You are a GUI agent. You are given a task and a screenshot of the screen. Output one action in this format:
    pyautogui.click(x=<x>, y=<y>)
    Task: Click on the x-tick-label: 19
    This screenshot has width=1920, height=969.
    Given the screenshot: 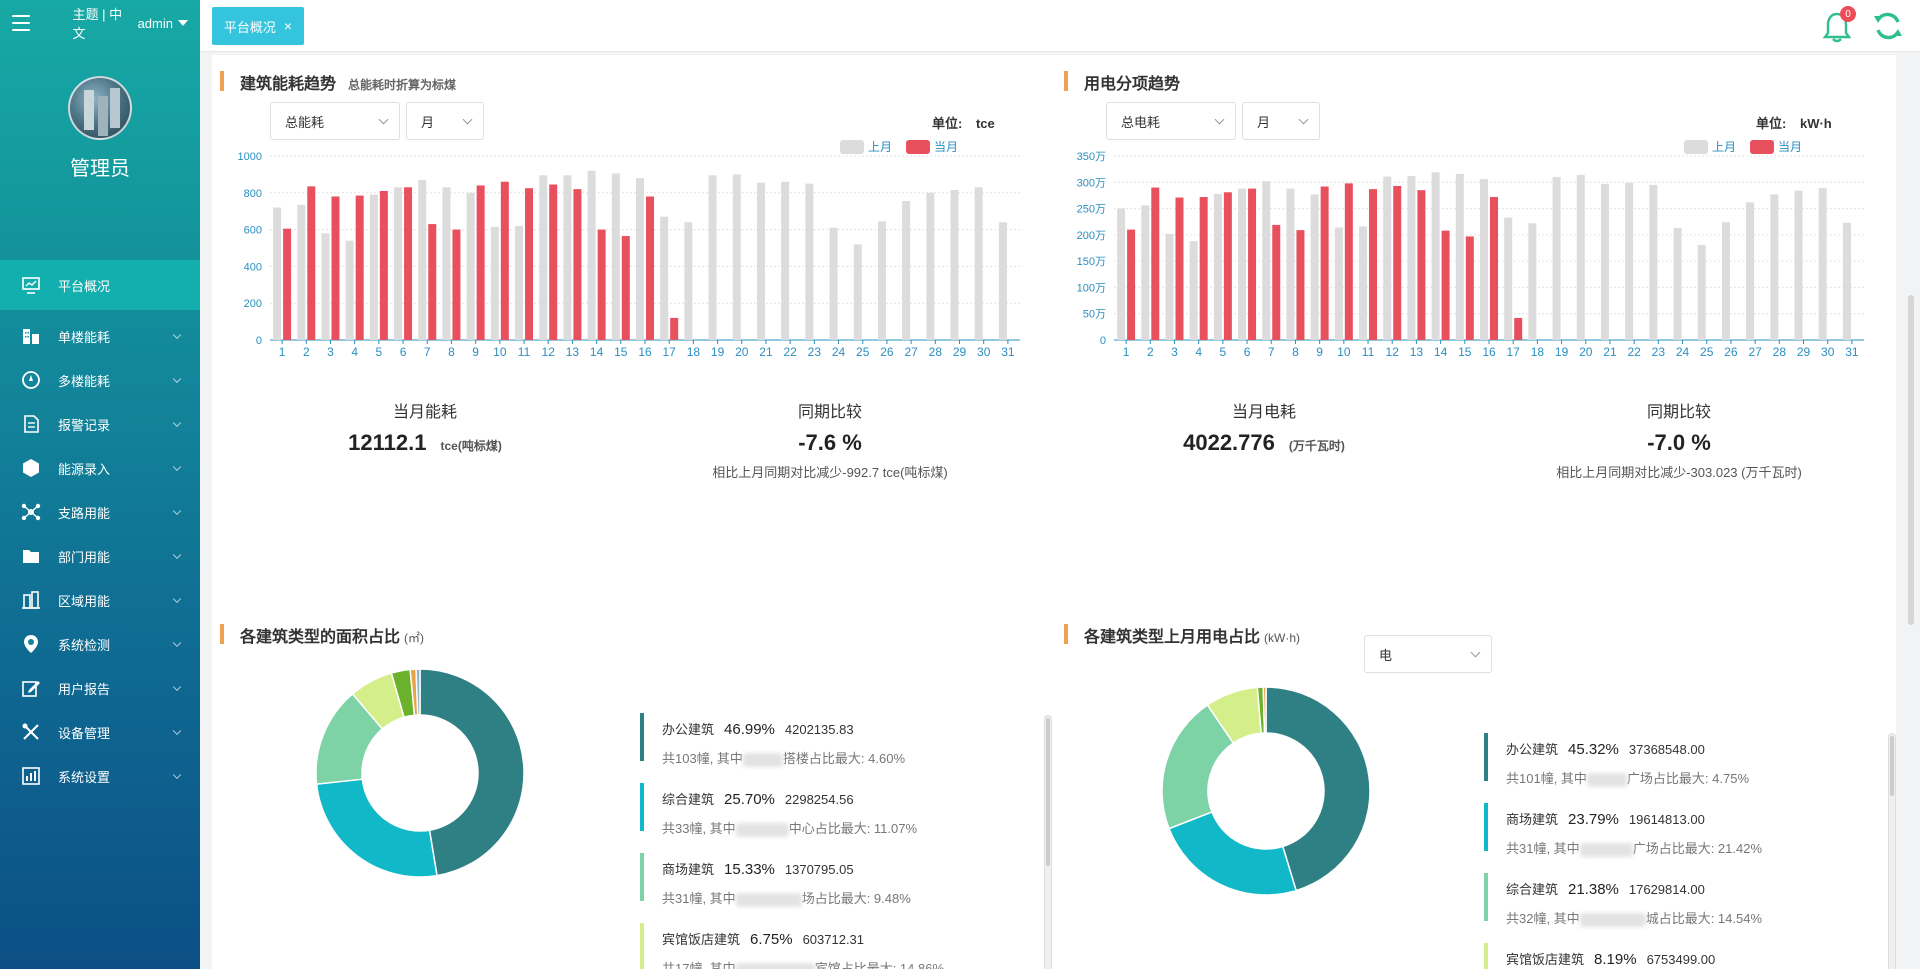 What is the action you would take?
    pyautogui.click(x=1562, y=352)
    